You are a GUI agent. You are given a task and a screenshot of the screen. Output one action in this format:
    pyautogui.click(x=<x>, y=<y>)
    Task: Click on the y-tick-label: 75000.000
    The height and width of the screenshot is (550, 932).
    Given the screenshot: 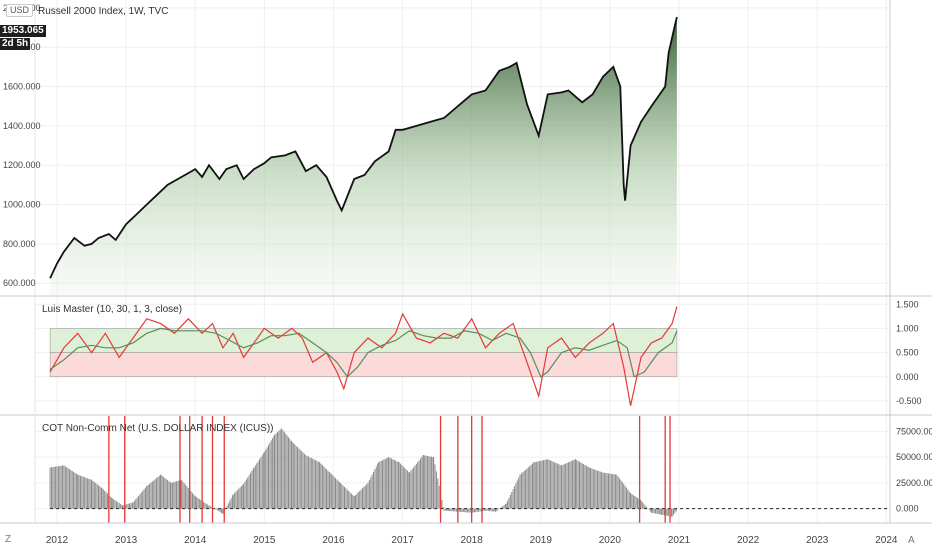 What is the action you would take?
    pyautogui.click(x=914, y=431)
    